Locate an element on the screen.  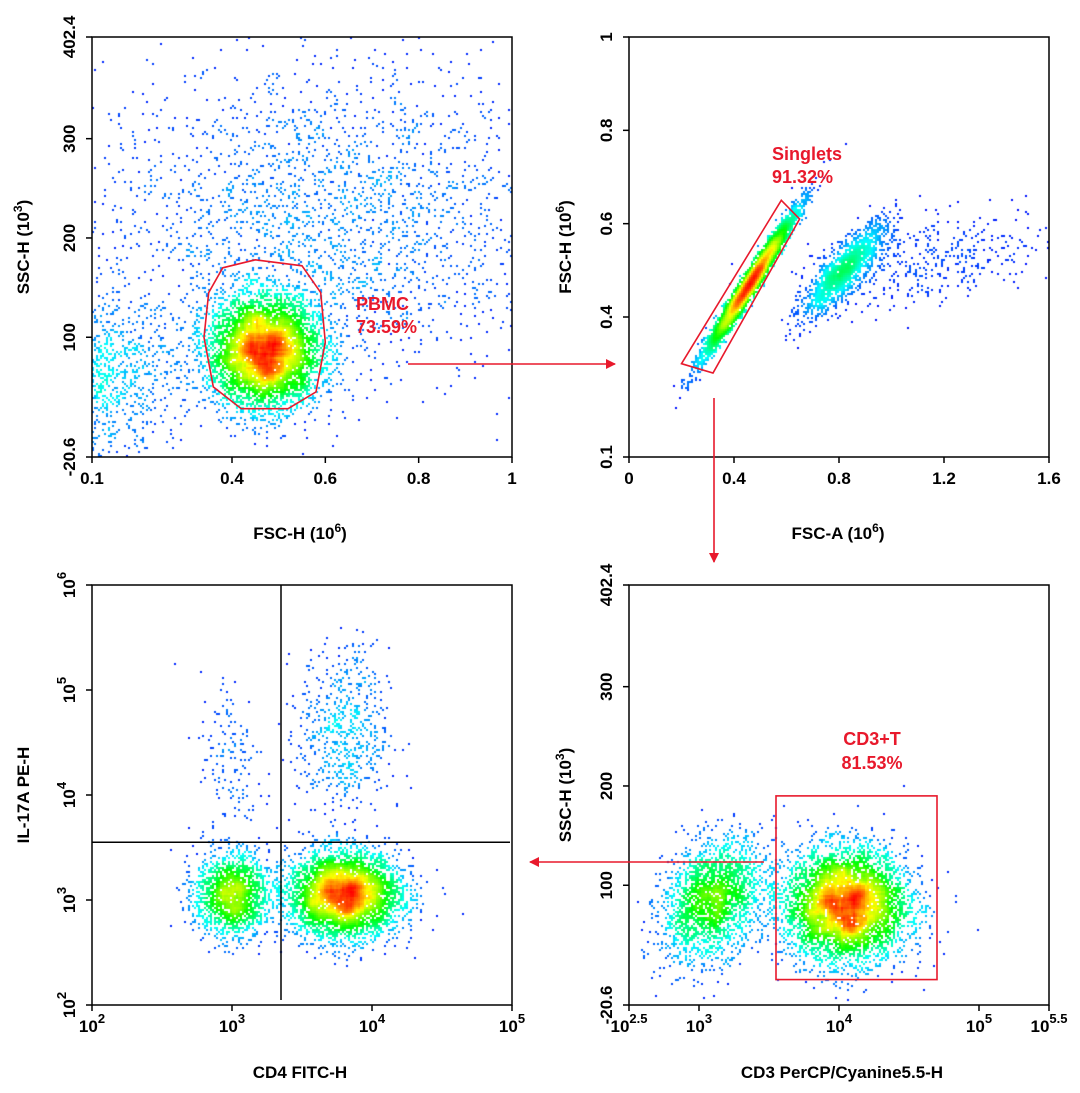
singlets-y-tick-label: 0.1 is located at coordinates (606, 457).